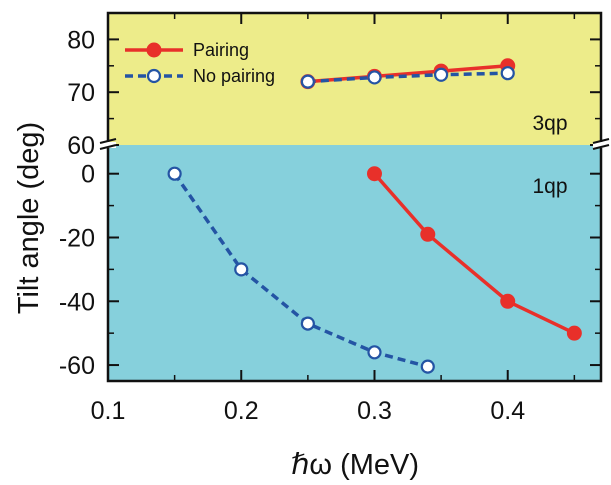 The width and height of the screenshot is (611, 485). I want to click on y-tick-label: 80, so click(81, 40).